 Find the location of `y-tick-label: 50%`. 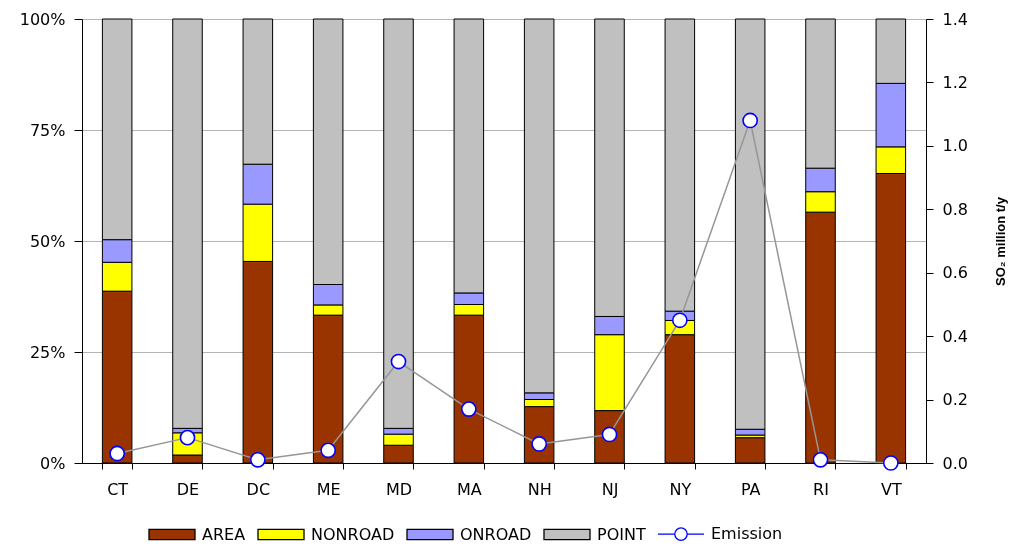

y-tick-label: 50% is located at coordinates (47, 241).